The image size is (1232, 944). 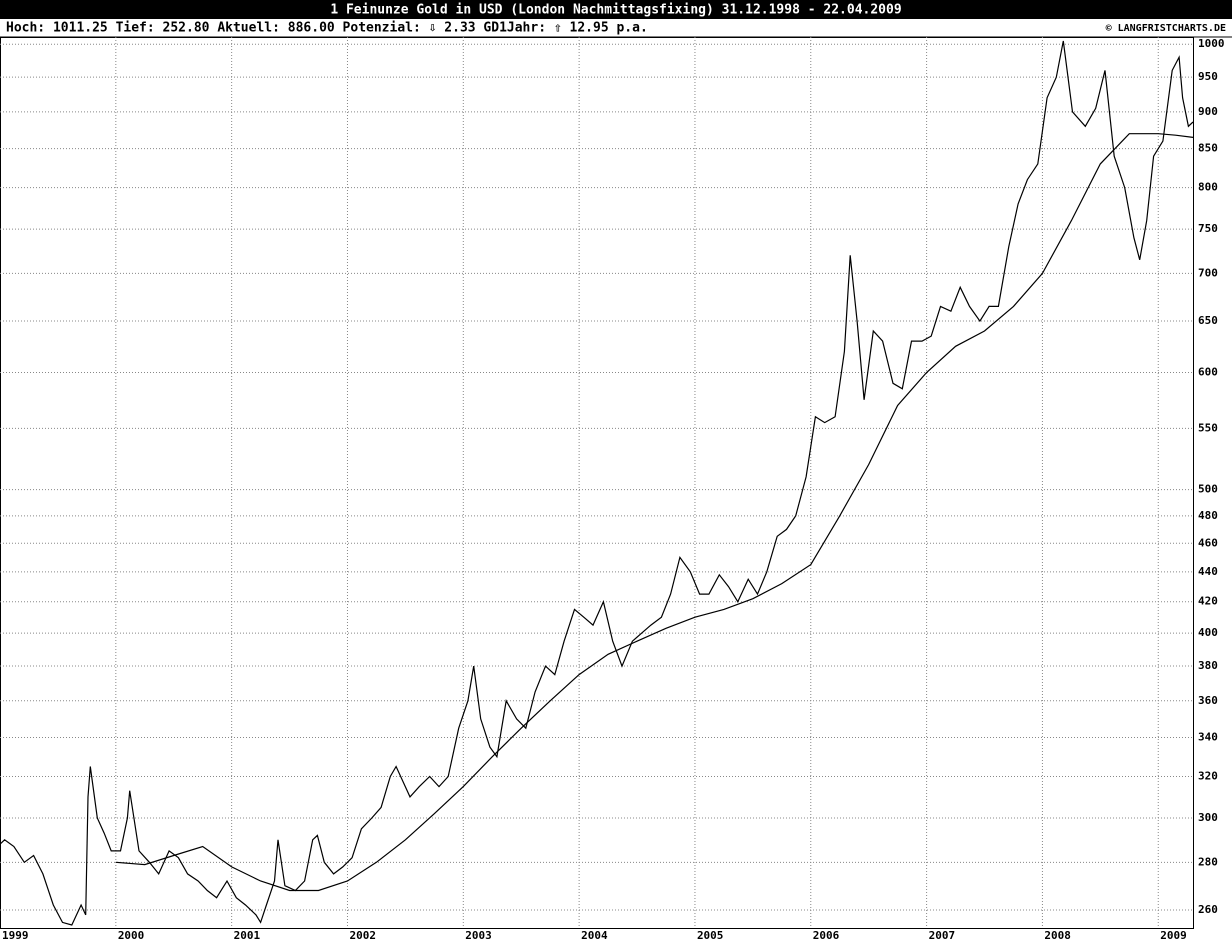 What do you see at coordinates (478, 935) in the screenshot?
I see `x-tick-label: 2003` at bounding box center [478, 935].